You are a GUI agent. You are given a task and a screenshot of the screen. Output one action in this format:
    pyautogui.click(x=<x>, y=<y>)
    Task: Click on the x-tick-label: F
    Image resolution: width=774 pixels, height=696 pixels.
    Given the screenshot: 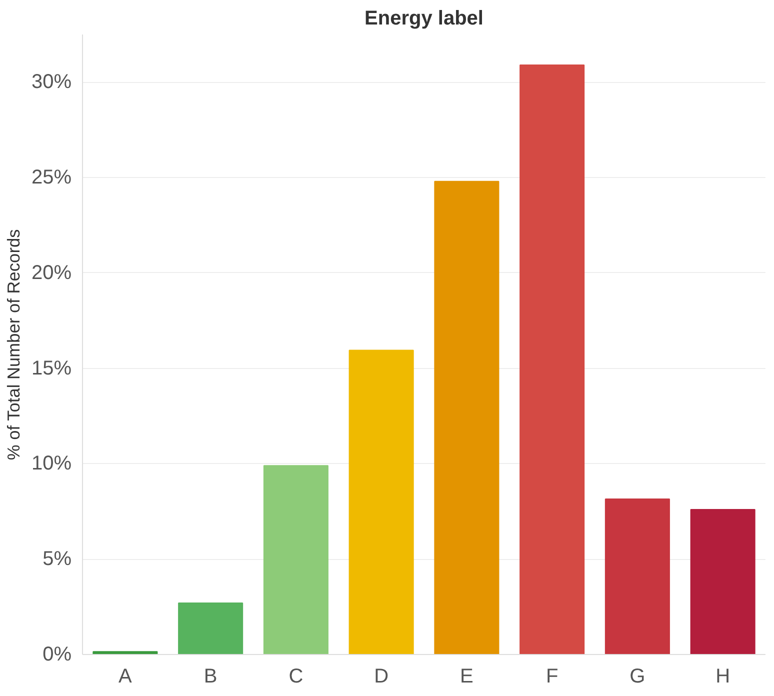 What is the action you would take?
    pyautogui.click(x=552, y=677)
    